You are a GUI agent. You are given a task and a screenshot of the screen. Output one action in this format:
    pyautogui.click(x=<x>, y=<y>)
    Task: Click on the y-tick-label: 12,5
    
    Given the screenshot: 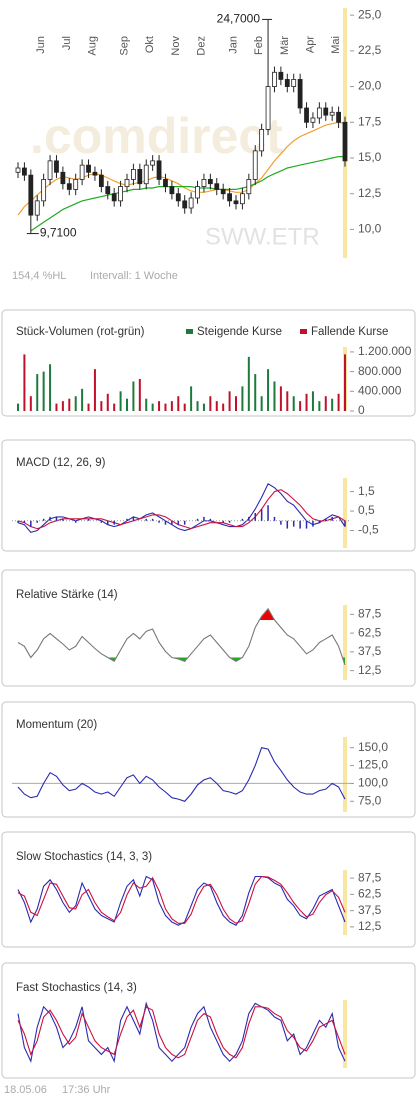 What is the action you would take?
    pyautogui.click(x=370, y=193)
    